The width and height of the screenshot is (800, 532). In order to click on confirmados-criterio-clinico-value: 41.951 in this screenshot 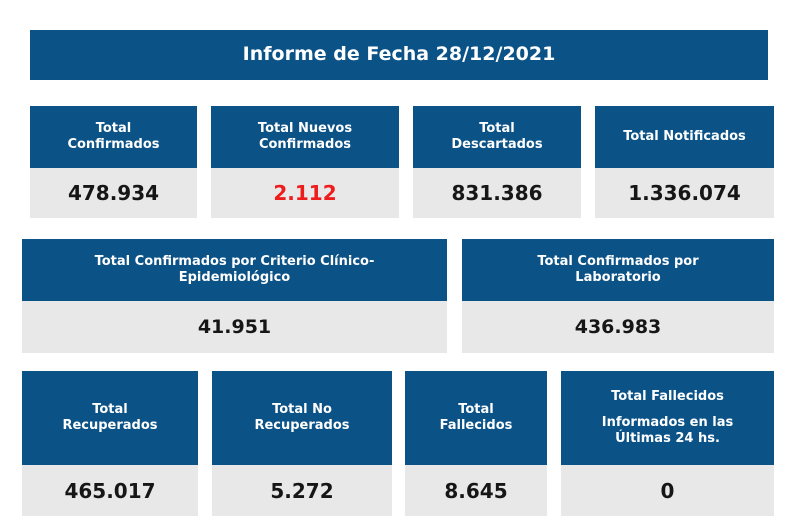, I will do `click(234, 327)`.